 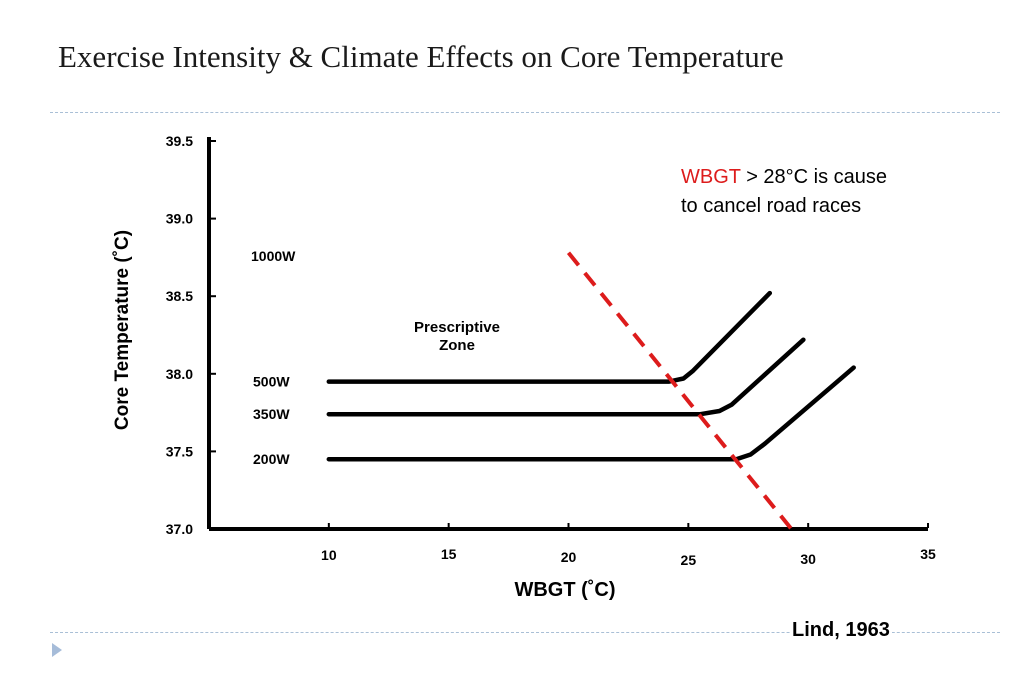 I want to click on title-divider, so click(x=525, y=112).